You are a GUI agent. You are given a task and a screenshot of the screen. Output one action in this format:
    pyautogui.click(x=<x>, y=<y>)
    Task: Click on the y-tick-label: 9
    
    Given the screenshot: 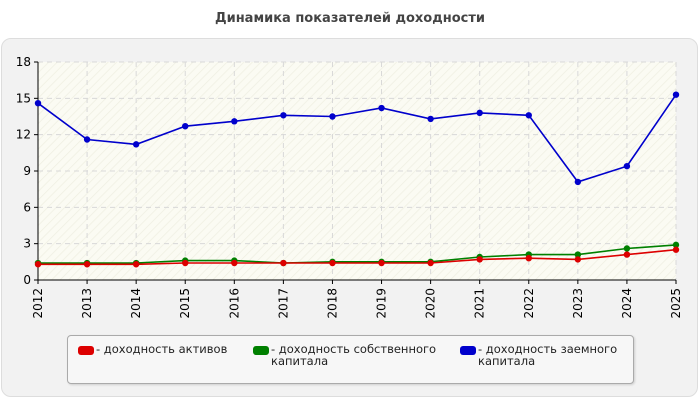 What is the action you would take?
    pyautogui.click(x=27, y=171)
    